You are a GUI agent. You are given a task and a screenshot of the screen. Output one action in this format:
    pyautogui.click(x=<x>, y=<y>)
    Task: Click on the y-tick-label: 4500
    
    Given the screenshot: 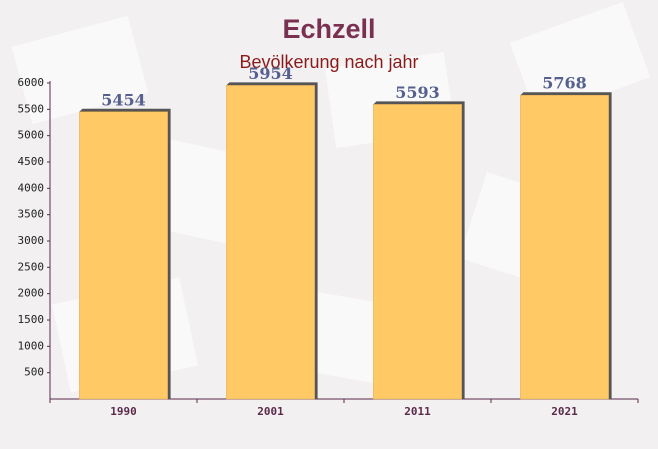 What is the action you would take?
    pyautogui.click(x=31, y=161)
    